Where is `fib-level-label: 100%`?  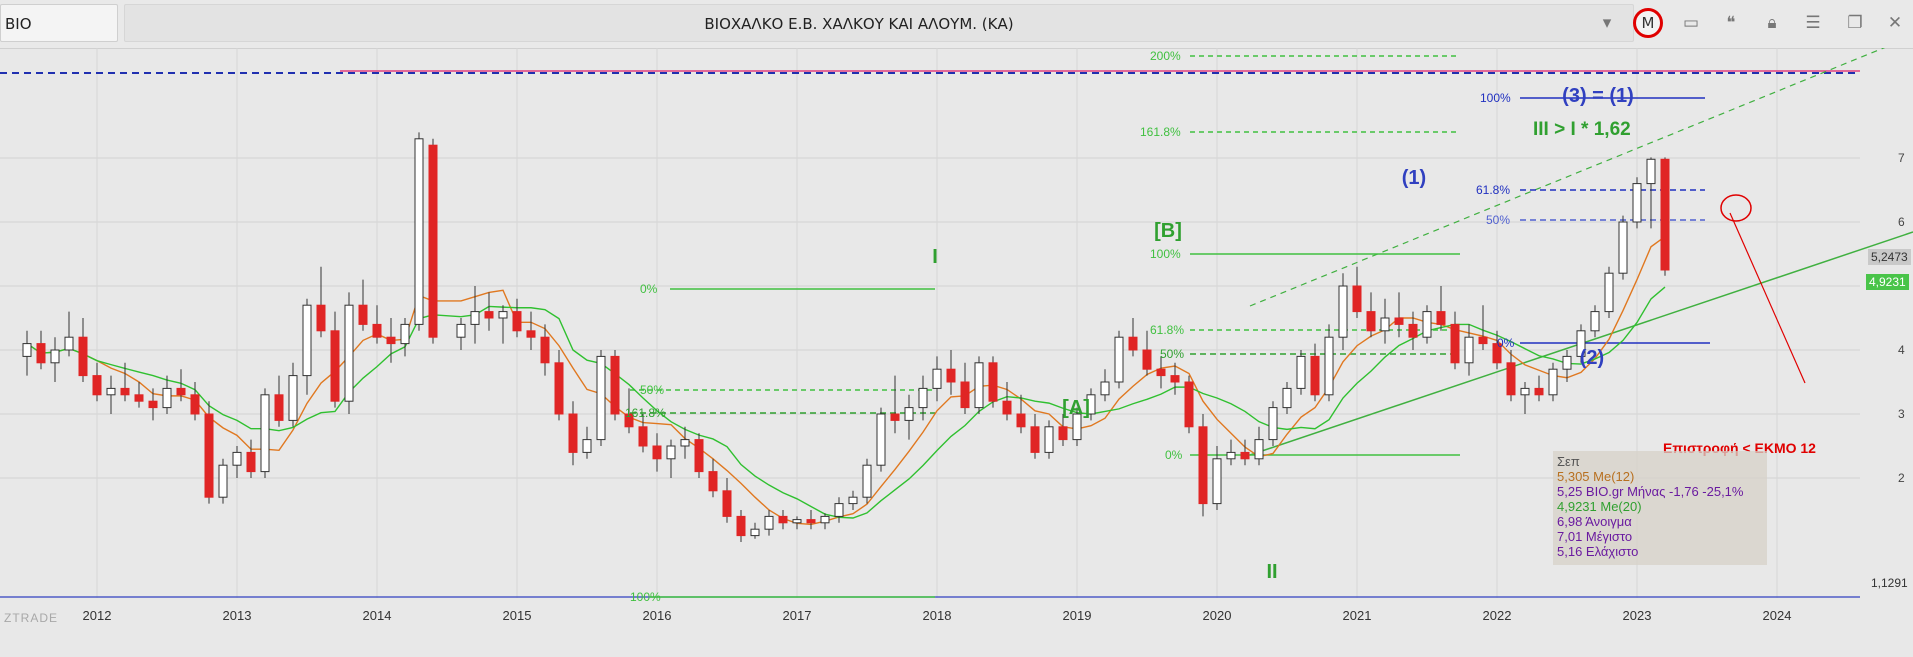
fib-level-label: 100% is located at coordinates (1165, 254).